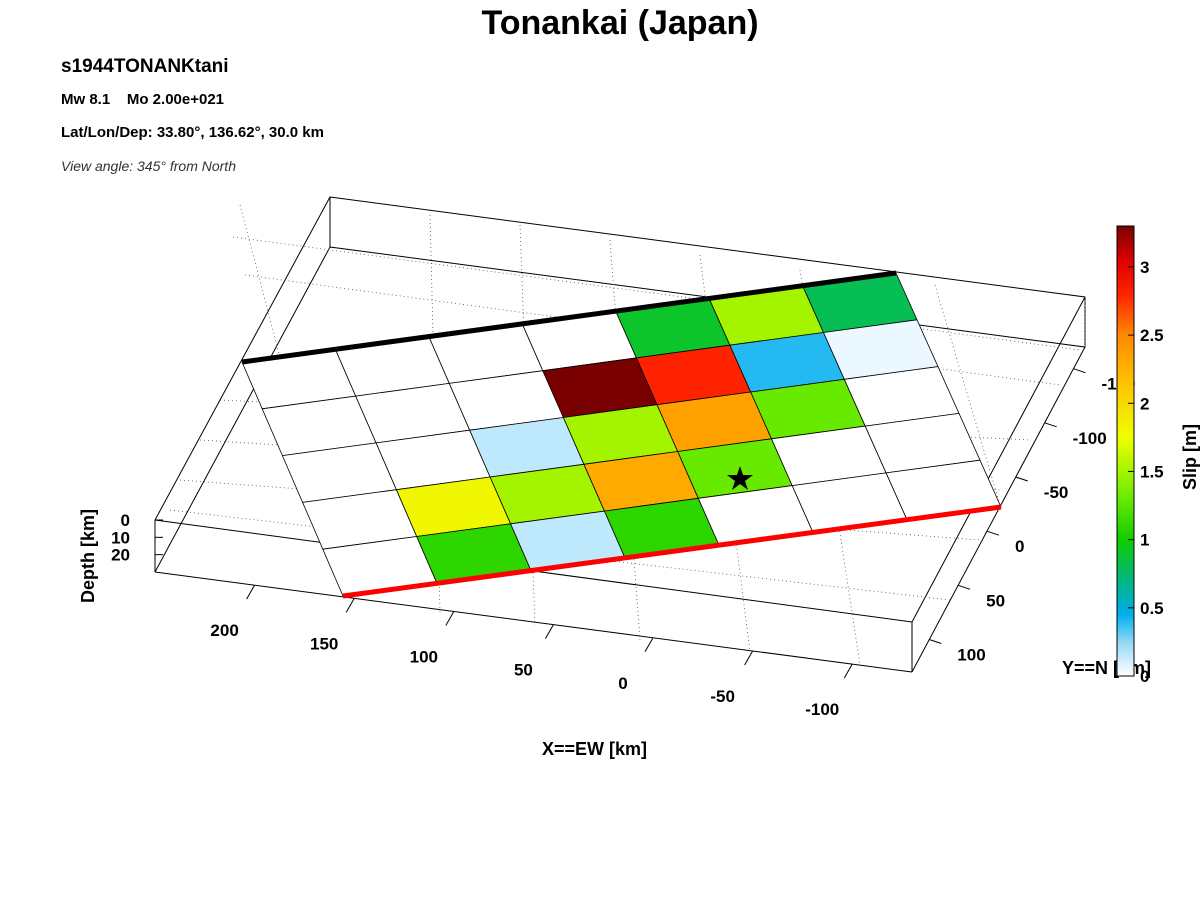 The height and width of the screenshot is (900, 1200). Describe the element at coordinates (120, 537) in the screenshot. I see `z-tick-label: 10` at that location.